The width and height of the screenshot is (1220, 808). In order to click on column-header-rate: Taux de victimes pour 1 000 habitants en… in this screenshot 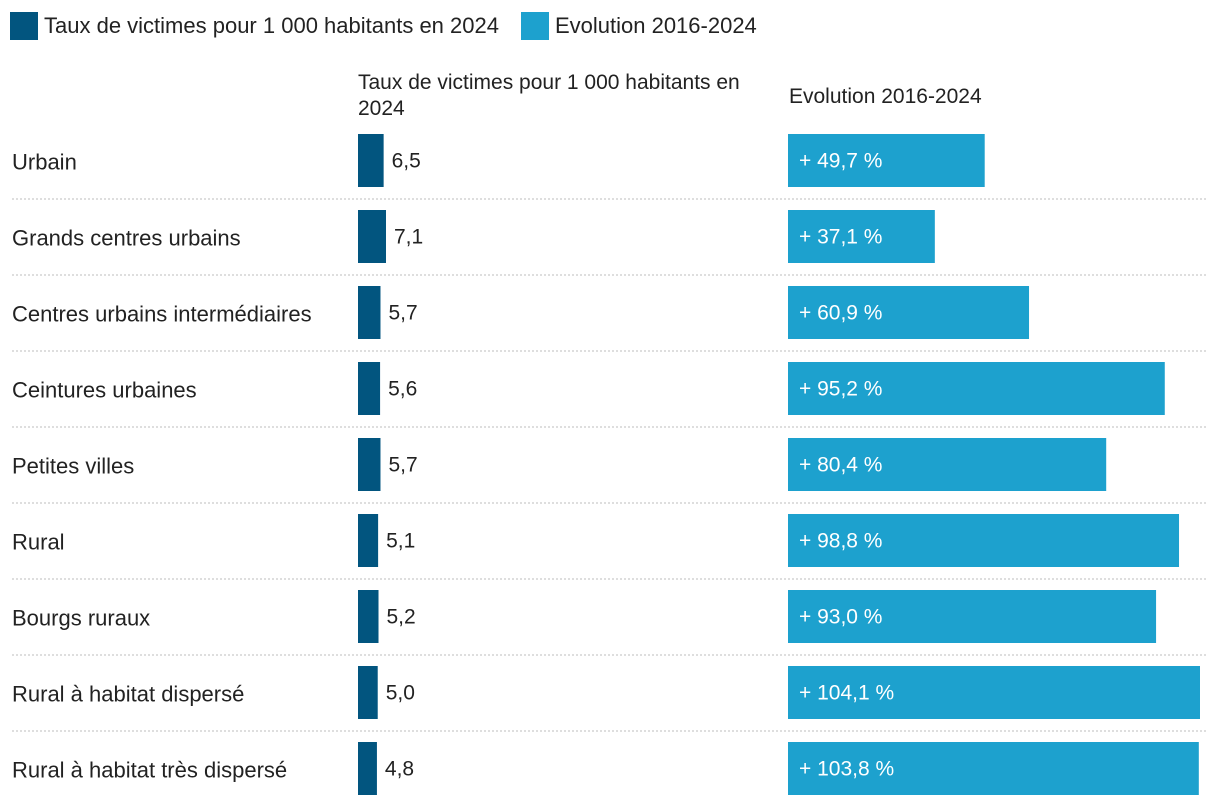, I will do `click(549, 95)`.